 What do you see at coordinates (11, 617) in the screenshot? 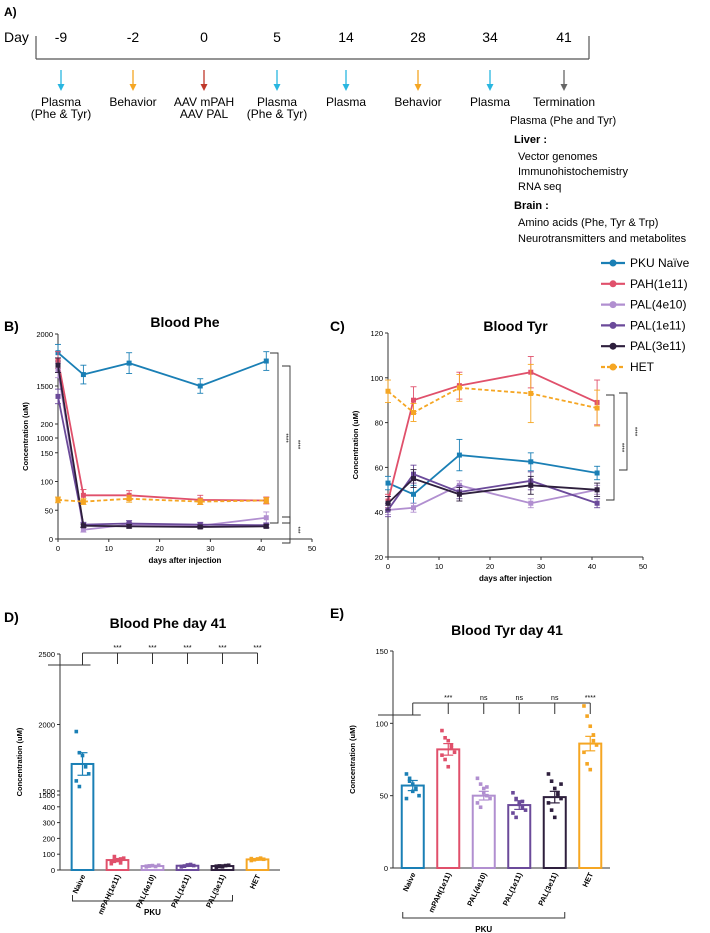
I see `panel-label: D)` at bounding box center [11, 617].